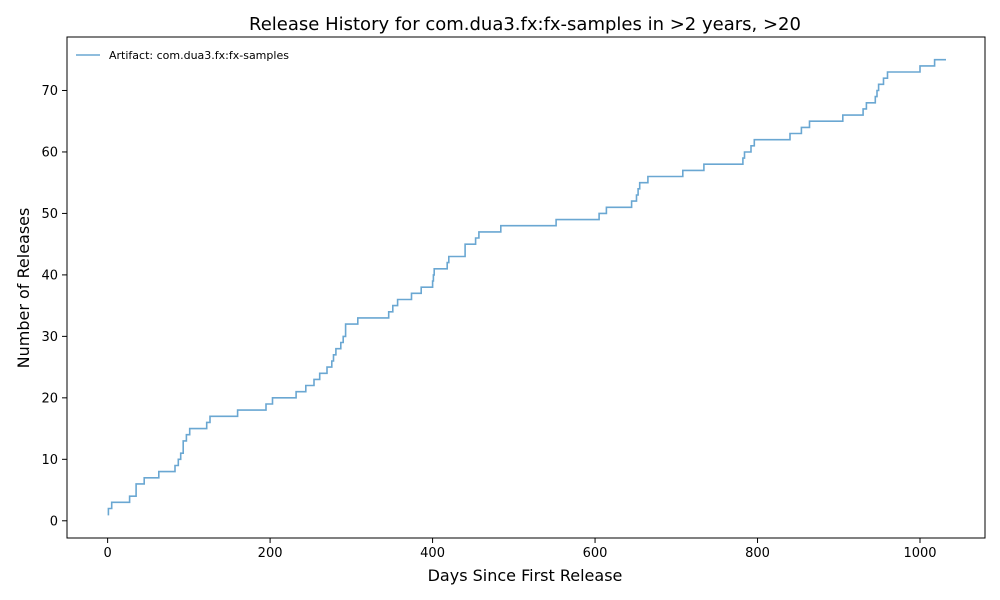 Image resolution: width=1000 pixels, height=600 pixels. Describe the element at coordinates (23, 288) in the screenshot. I see `y-axis-label: Number of Releases` at that location.